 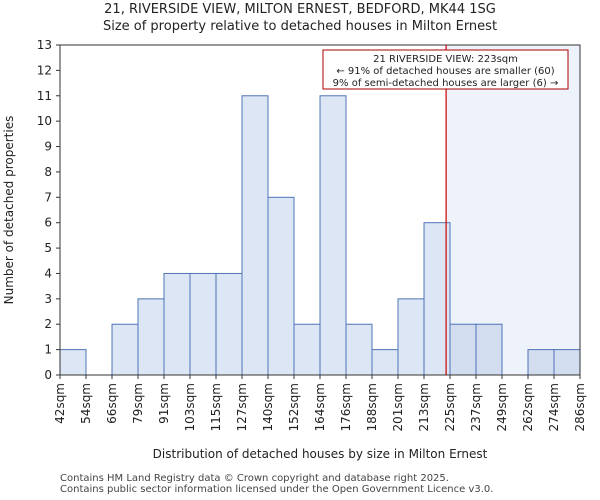 What do you see at coordinates (48, 223) in the screenshot?
I see `y-tick-label: 6` at bounding box center [48, 223].